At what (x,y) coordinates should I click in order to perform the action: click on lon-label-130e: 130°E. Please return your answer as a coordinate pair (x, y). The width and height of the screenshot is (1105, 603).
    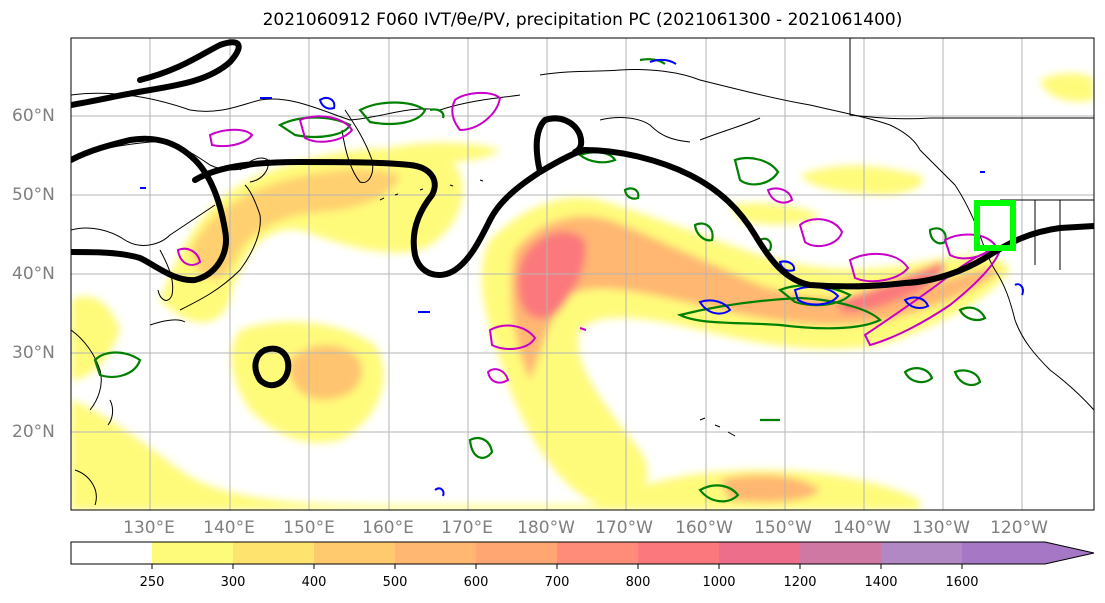
    Looking at the image, I should click on (149, 528).